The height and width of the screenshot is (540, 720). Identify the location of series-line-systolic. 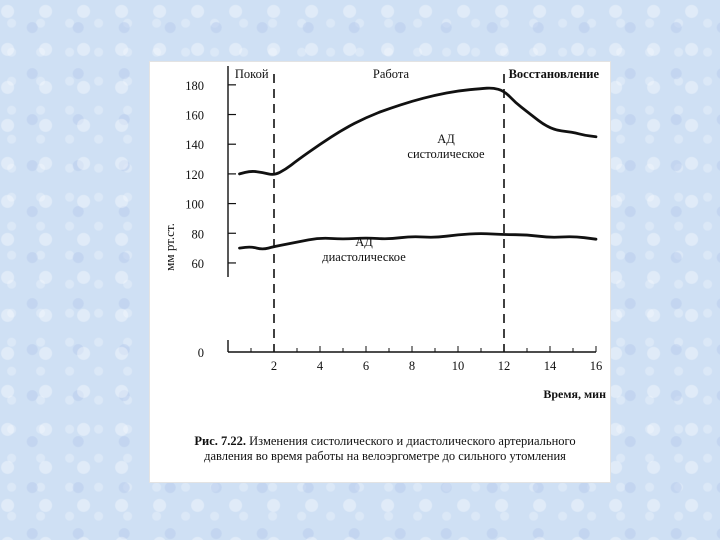
(418, 131).